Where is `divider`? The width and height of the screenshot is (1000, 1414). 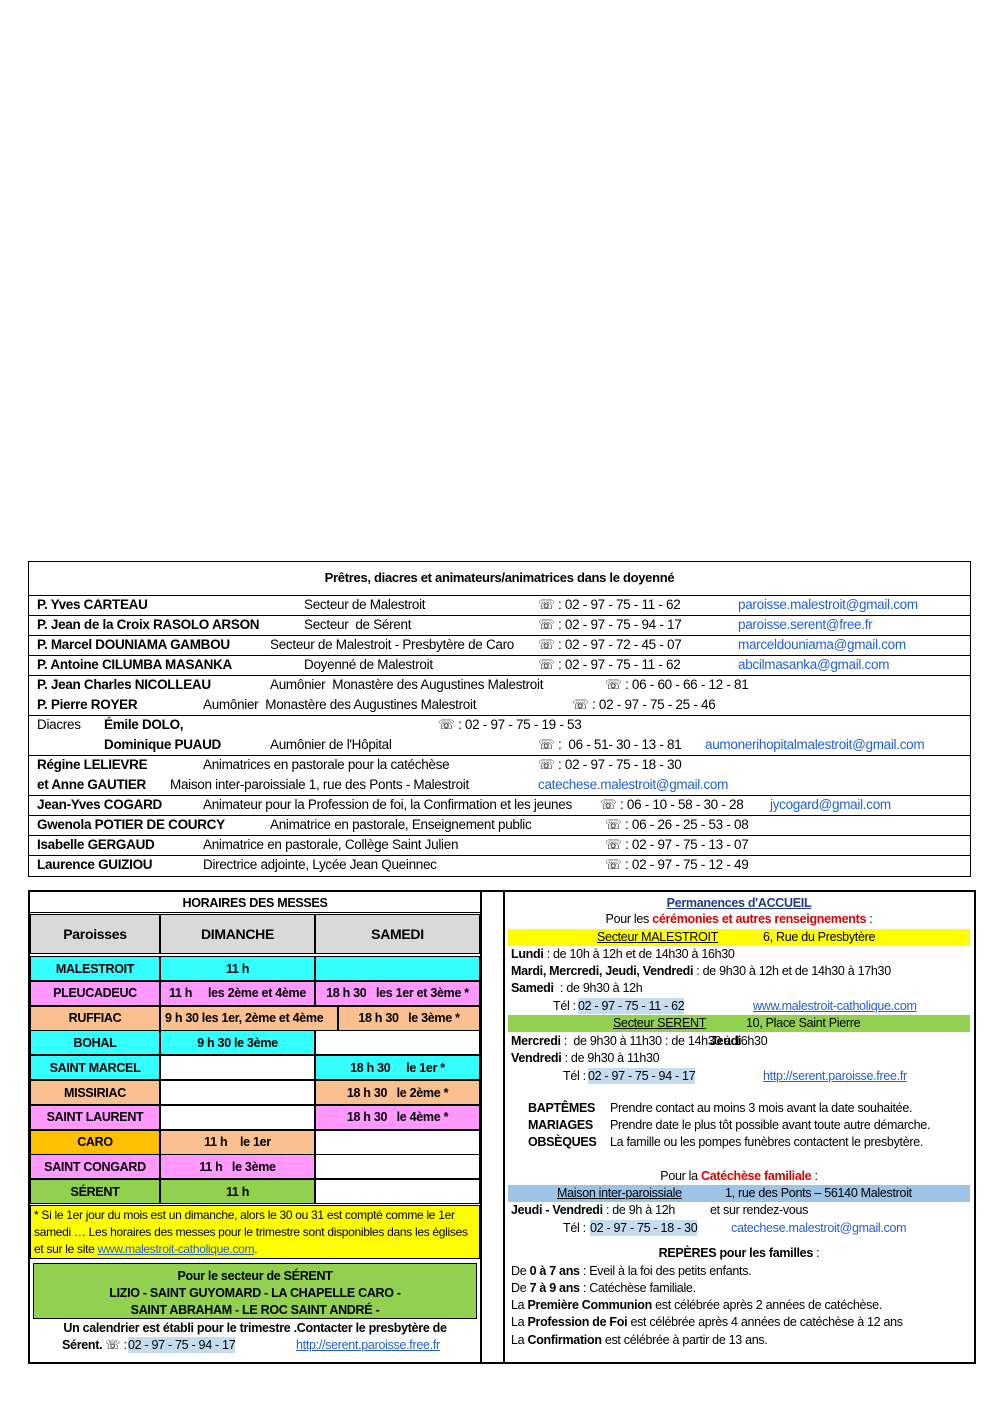 divider is located at coordinates (481, 1127).